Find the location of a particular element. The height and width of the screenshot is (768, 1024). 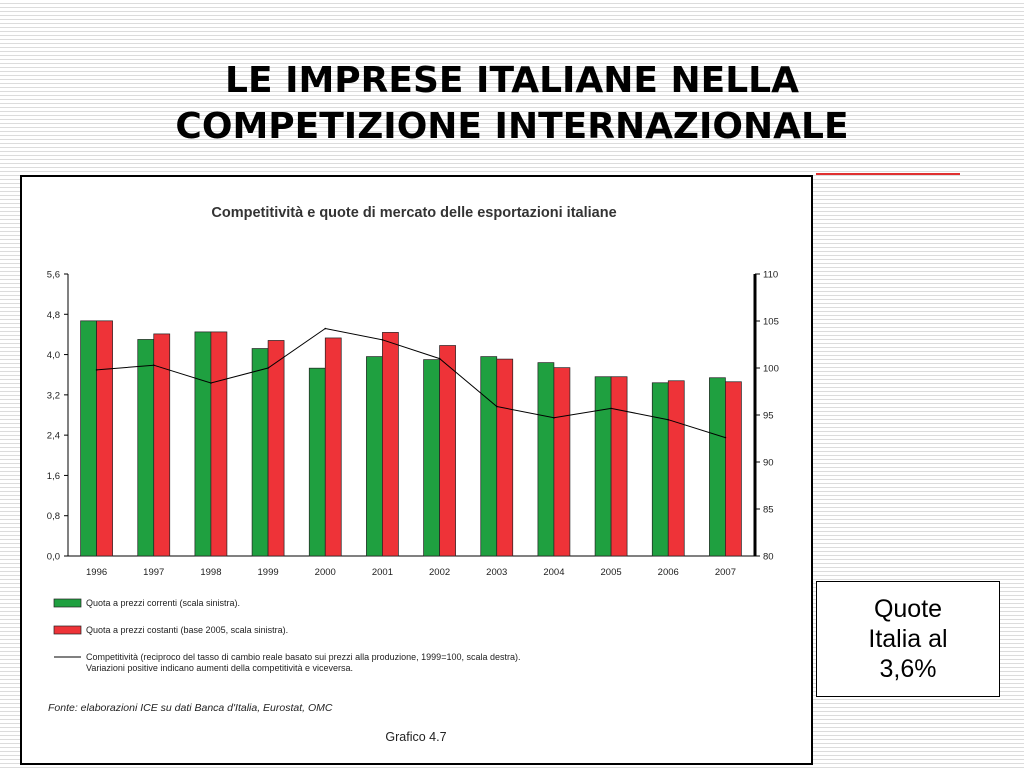

legend-swatch-green is located at coordinates (67, 603).